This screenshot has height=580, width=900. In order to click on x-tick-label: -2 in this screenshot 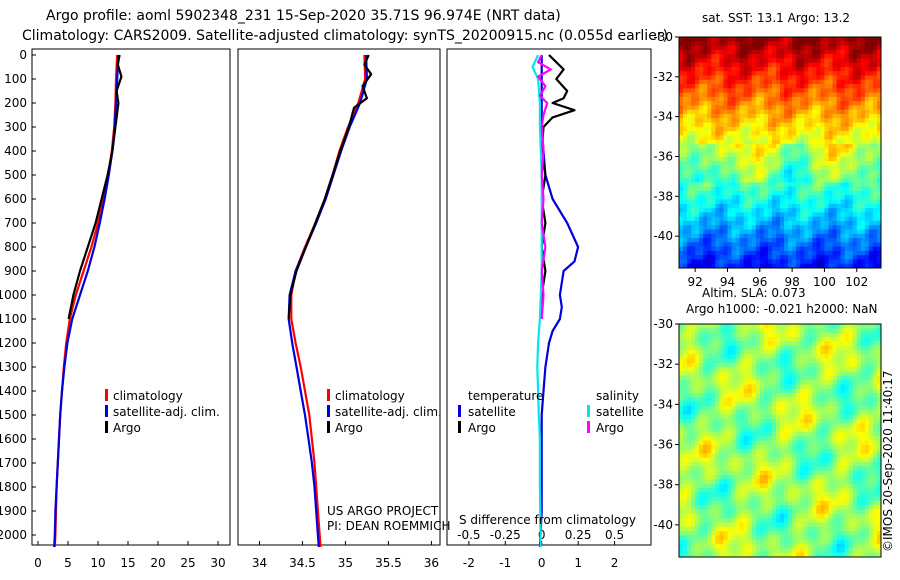, I will do `click(469, 563)`.